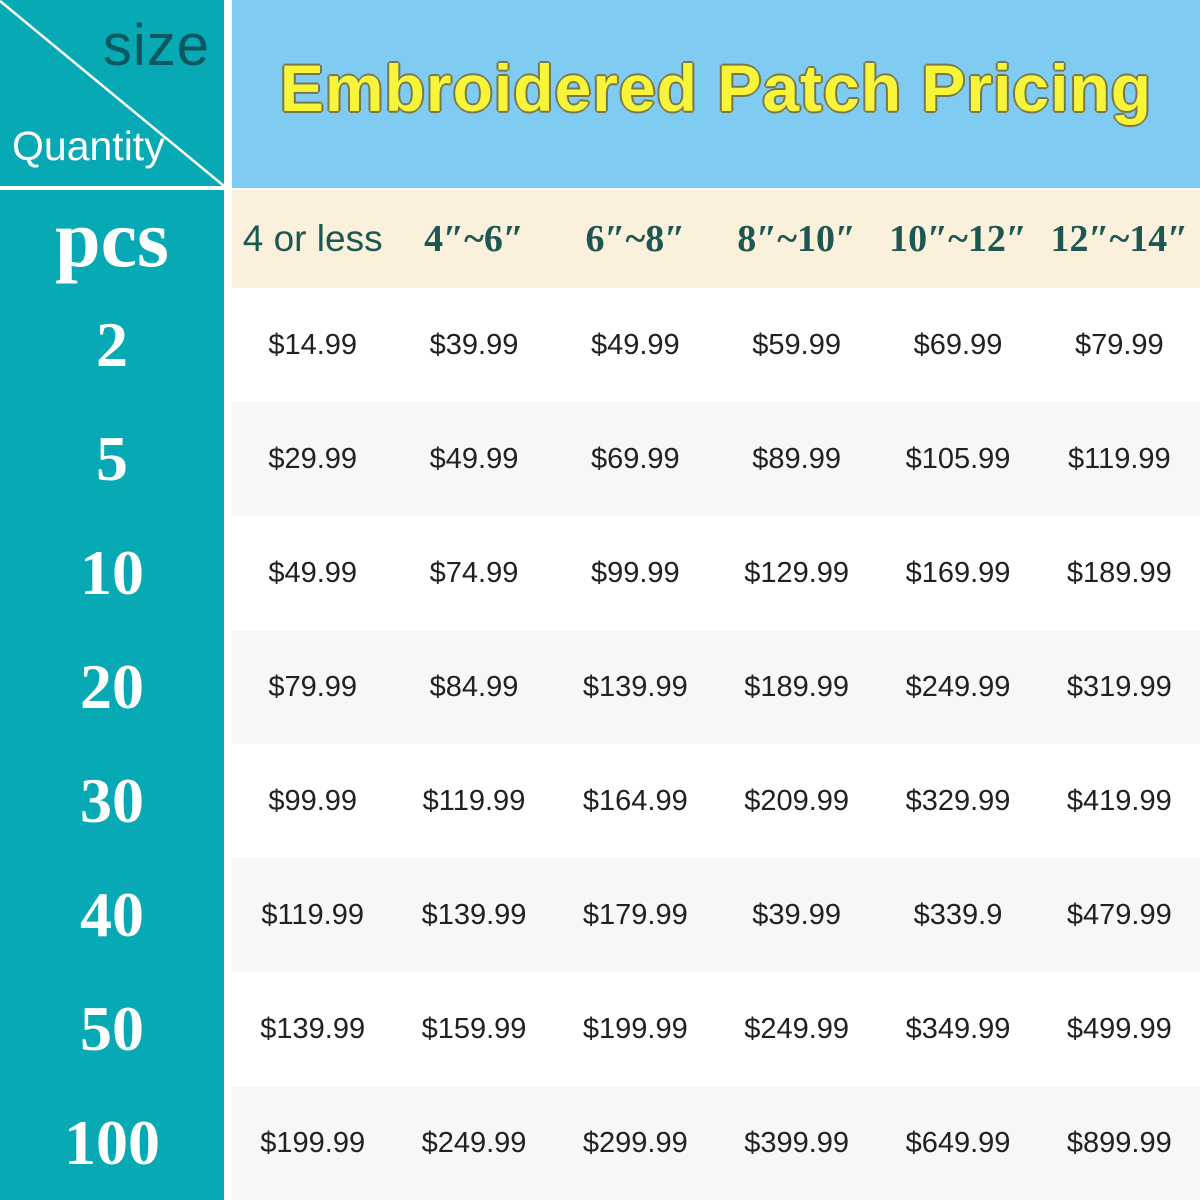  Describe the element at coordinates (716, 88) in the screenshot. I see `page-title: Embroidered Patch Pricing` at that location.